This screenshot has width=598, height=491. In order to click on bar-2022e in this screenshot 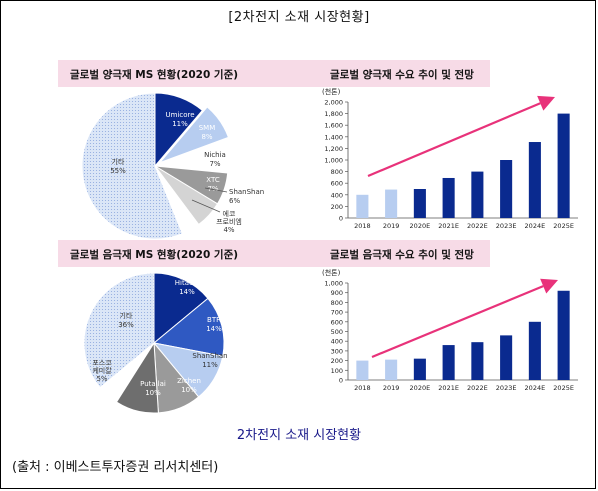, I will do `click(477, 361)`.